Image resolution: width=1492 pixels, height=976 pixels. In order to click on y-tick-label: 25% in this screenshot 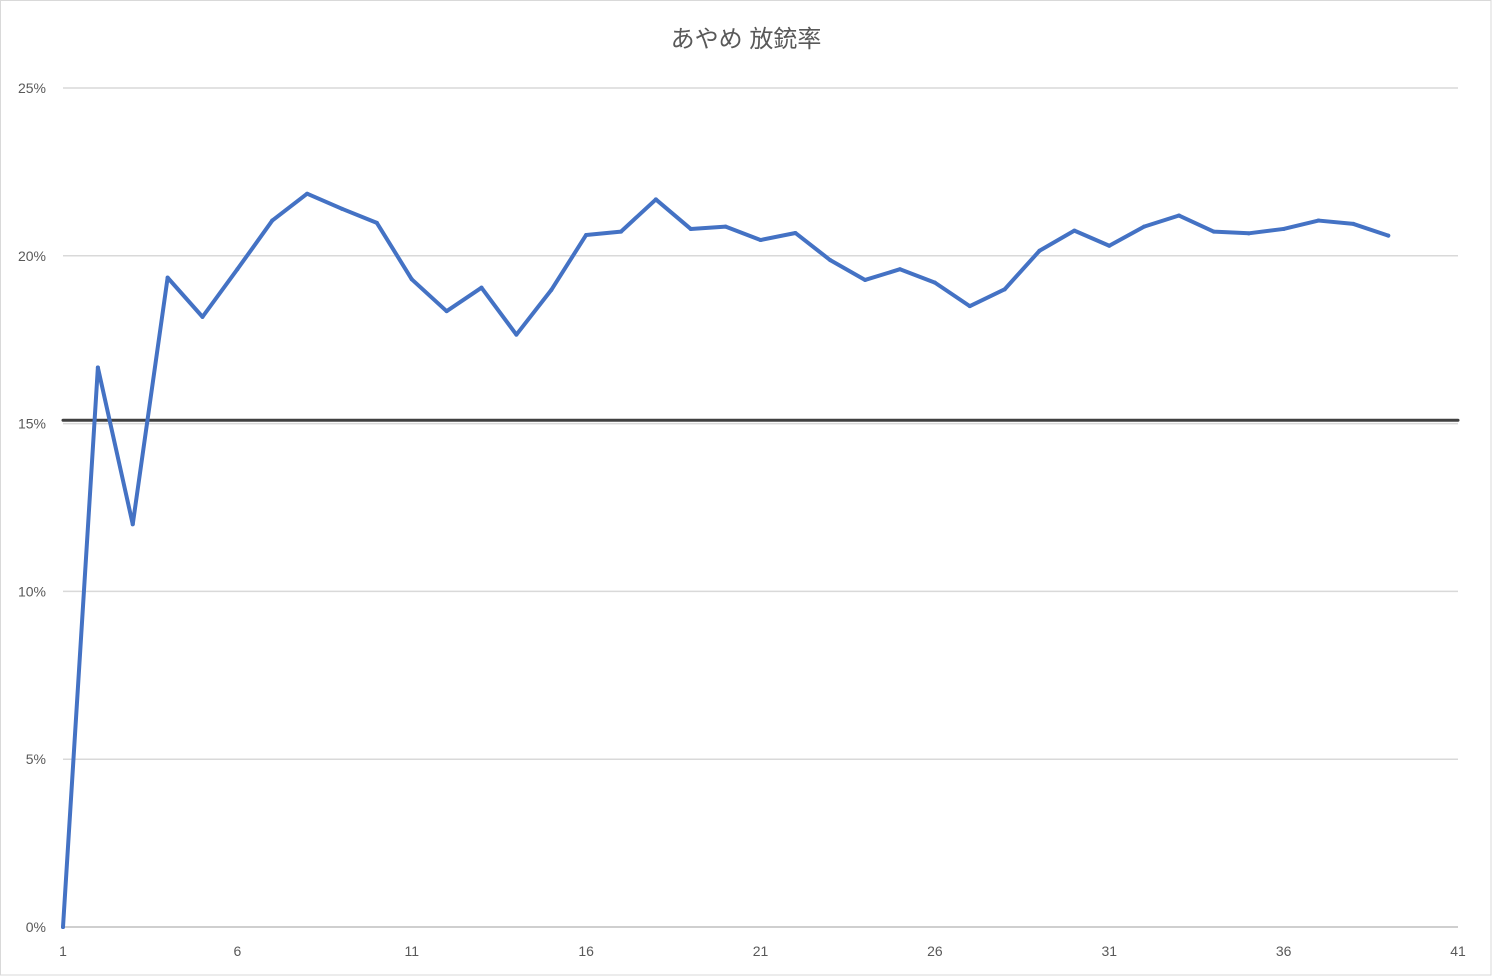, I will do `click(32, 88)`.